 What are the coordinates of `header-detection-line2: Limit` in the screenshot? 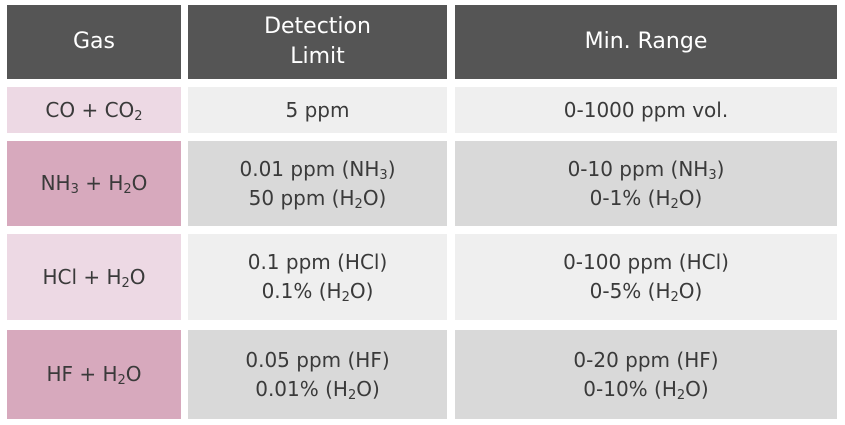 It's located at (317, 56).